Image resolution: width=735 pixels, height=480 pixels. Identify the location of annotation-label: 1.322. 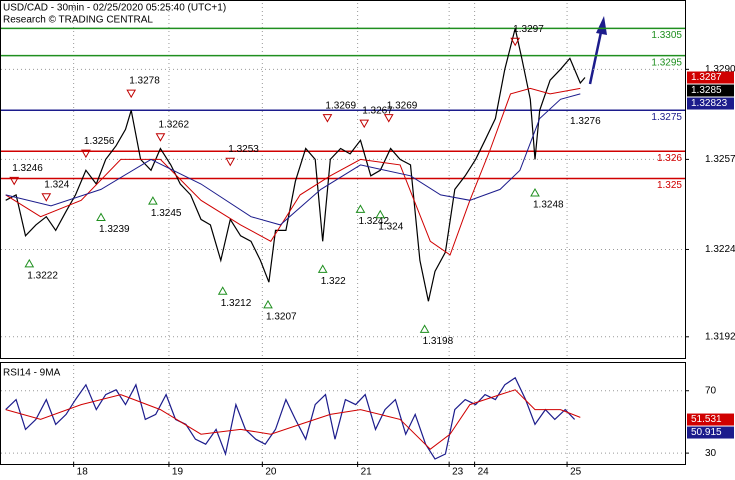
(333, 281).